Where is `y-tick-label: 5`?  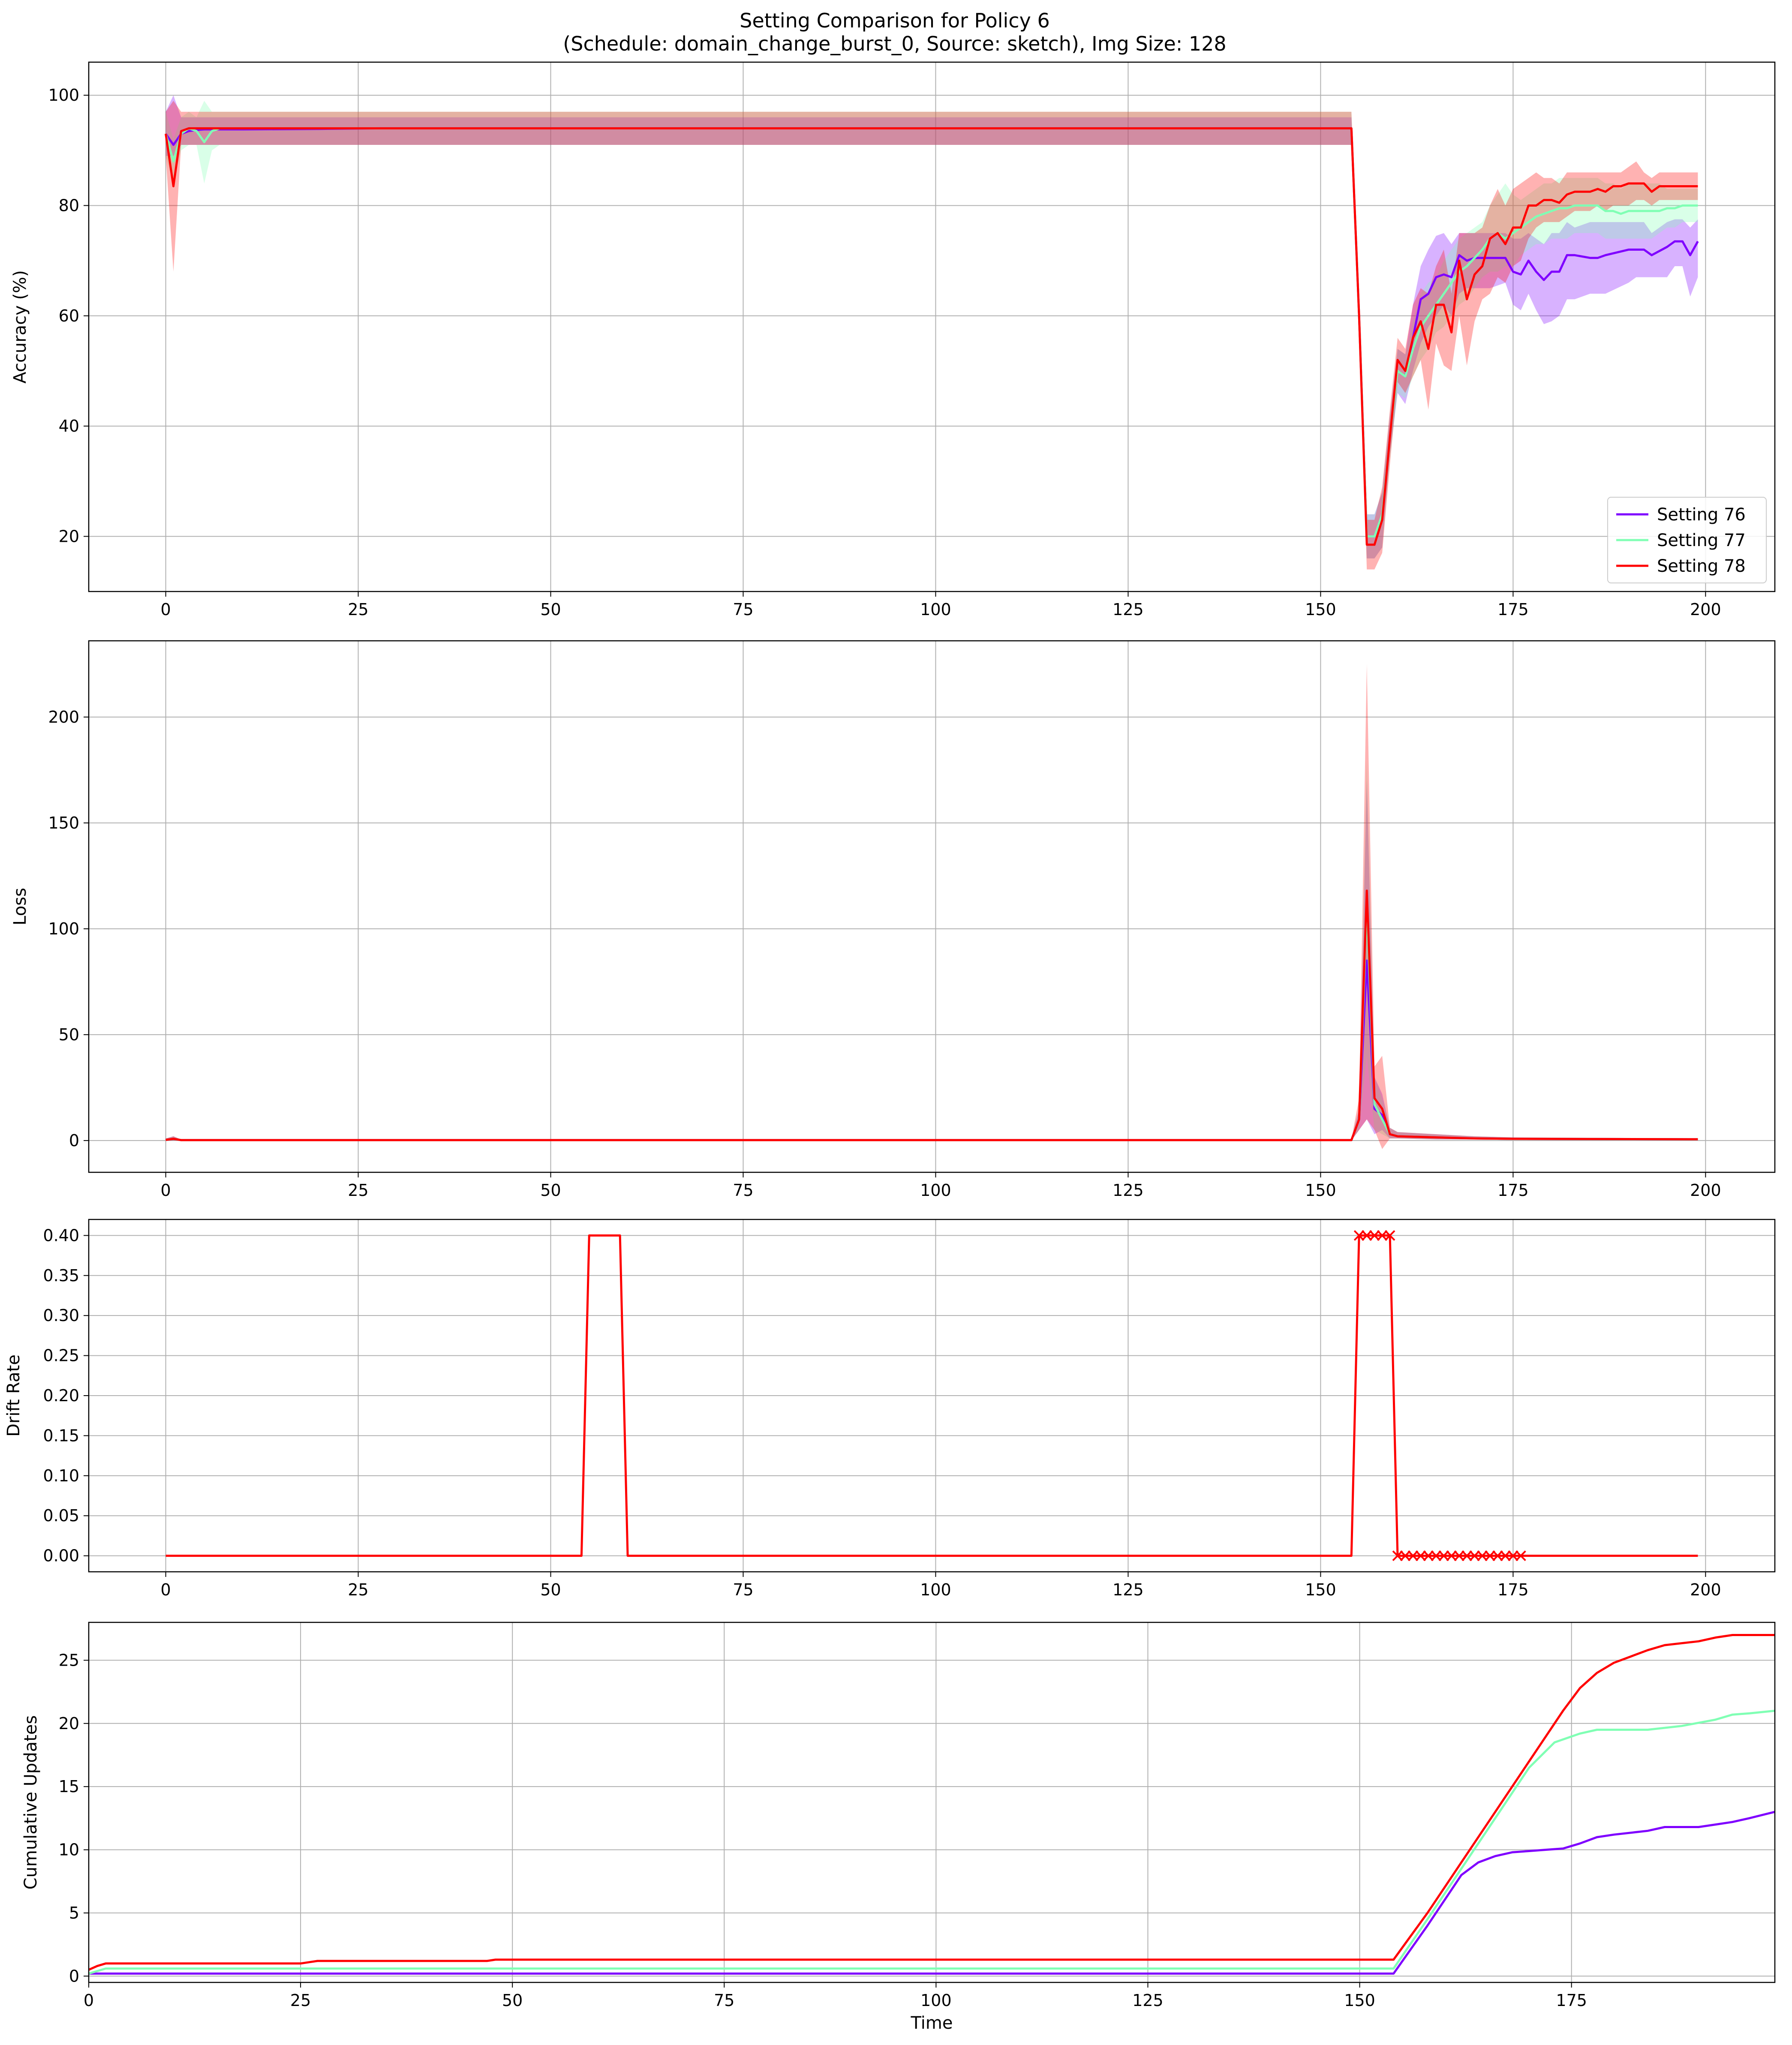 y-tick-label: 5 is located at coordinates (74, 1913).